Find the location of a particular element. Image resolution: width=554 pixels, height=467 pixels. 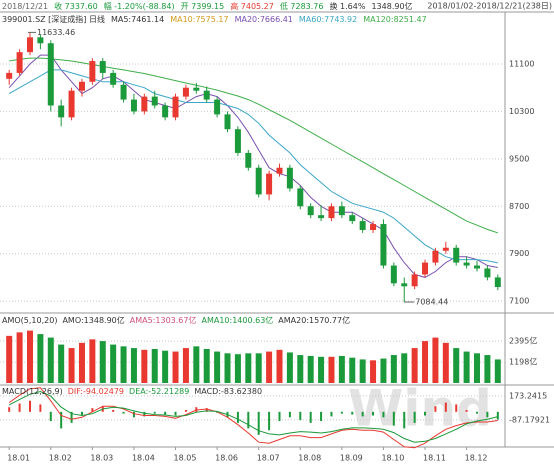

header-item: 开 7399.15 is located at coordinates (203, 6).